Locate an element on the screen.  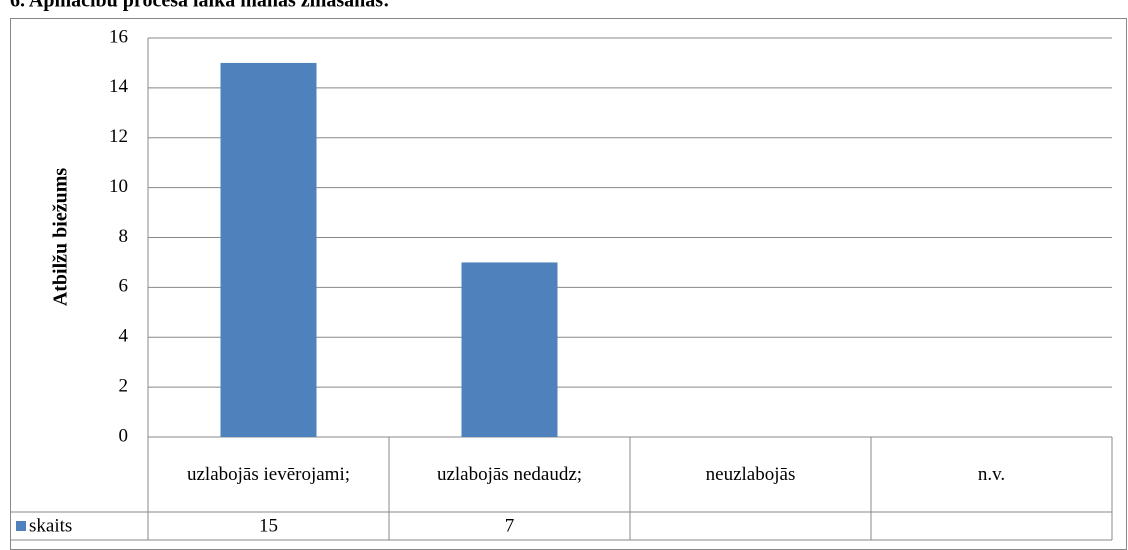
x-tick-label: uzlabojās ievērojami; is located at coordinates (268, 474).